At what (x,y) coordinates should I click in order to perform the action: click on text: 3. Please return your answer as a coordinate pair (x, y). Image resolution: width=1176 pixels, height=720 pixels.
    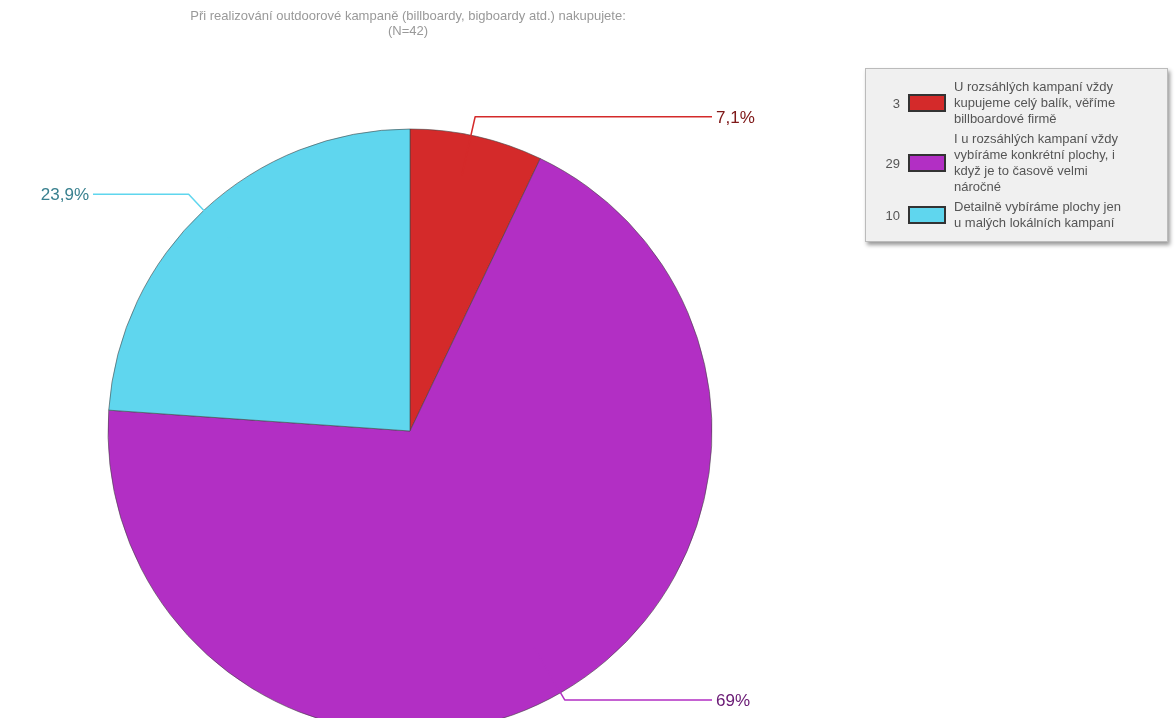
    Looking at the image, I should click on (895, 103).